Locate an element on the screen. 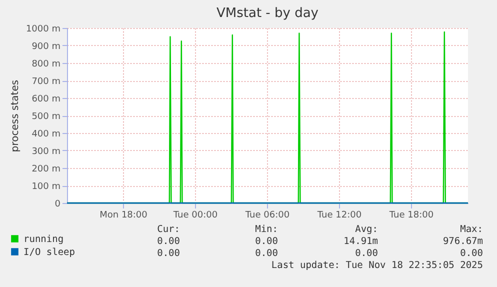 This screenshot has height=287, width=497. y-tick-label: 500 m is located at coordinates (46, 117).